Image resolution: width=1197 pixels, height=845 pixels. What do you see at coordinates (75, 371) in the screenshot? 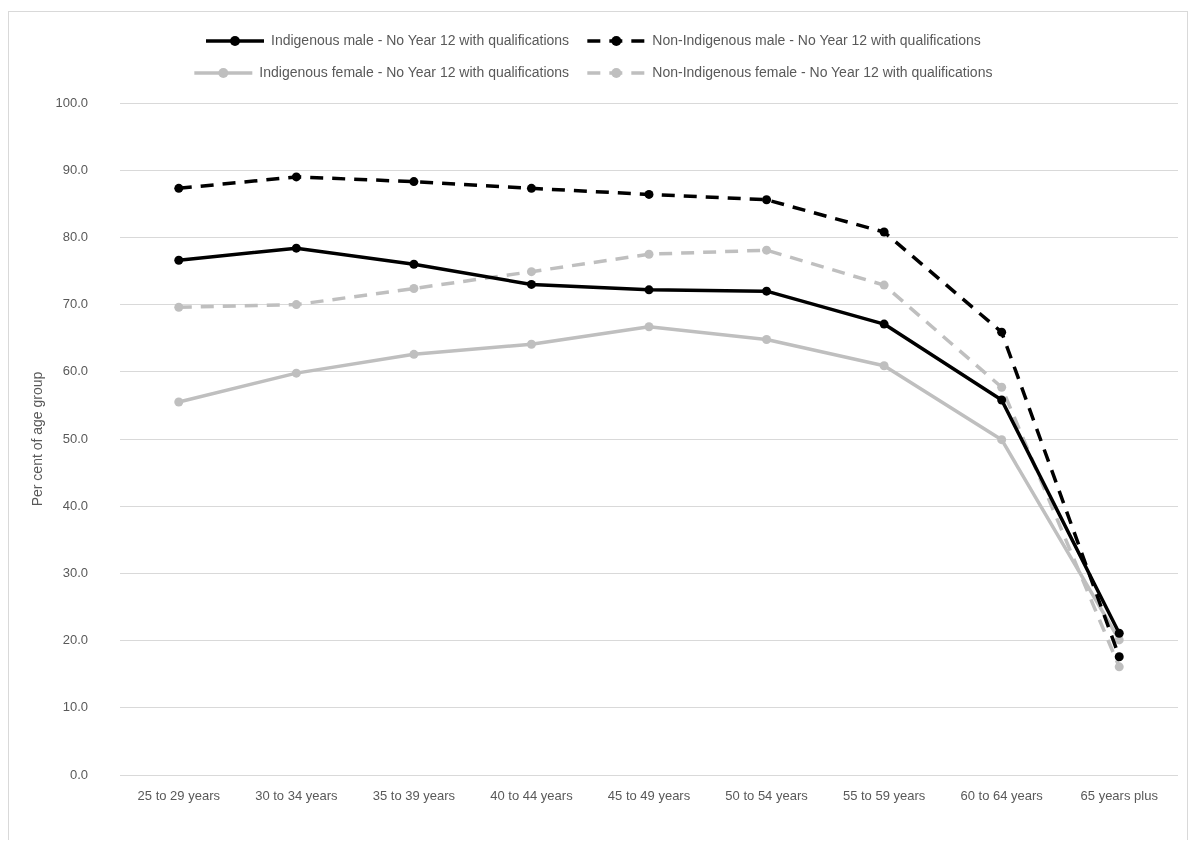
I see `y-tick-label: 60.0` at bounding box center [75, 371].